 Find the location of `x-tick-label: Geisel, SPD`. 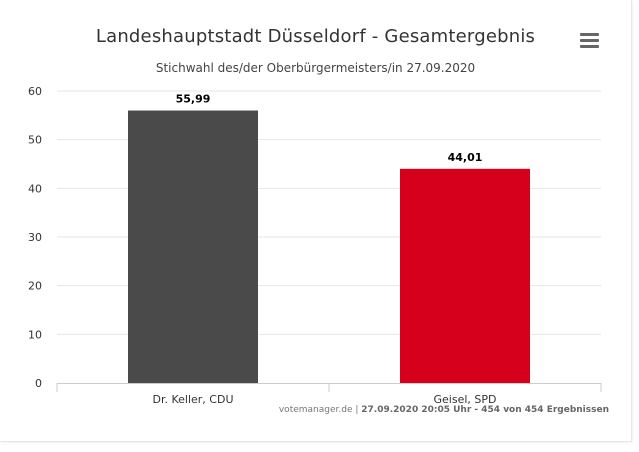

x-tick-label: Geisel, SPD is located at coordinates (465, 399).